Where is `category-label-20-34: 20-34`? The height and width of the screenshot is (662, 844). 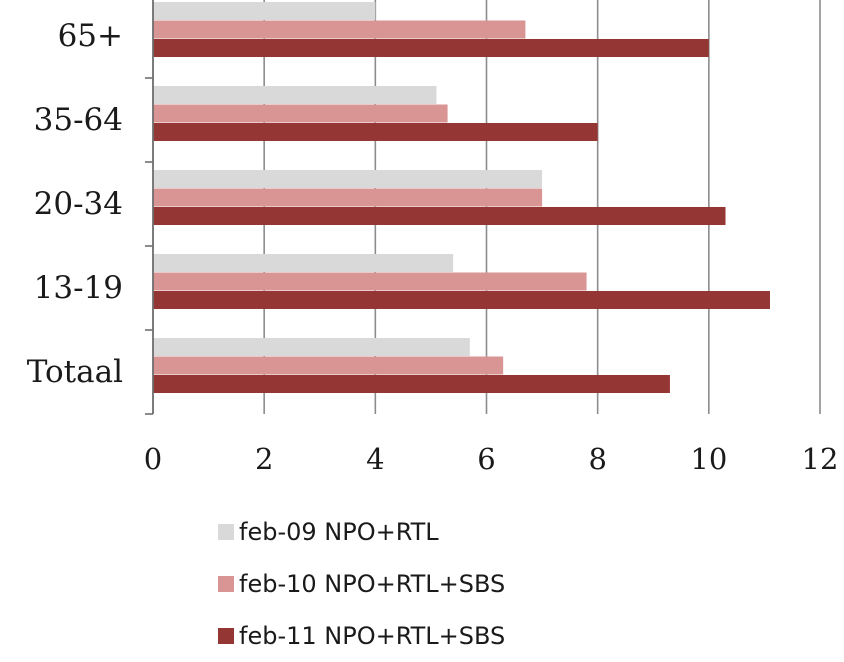
category-label-20-34: 20-34 is located at coordinates (78, 204).